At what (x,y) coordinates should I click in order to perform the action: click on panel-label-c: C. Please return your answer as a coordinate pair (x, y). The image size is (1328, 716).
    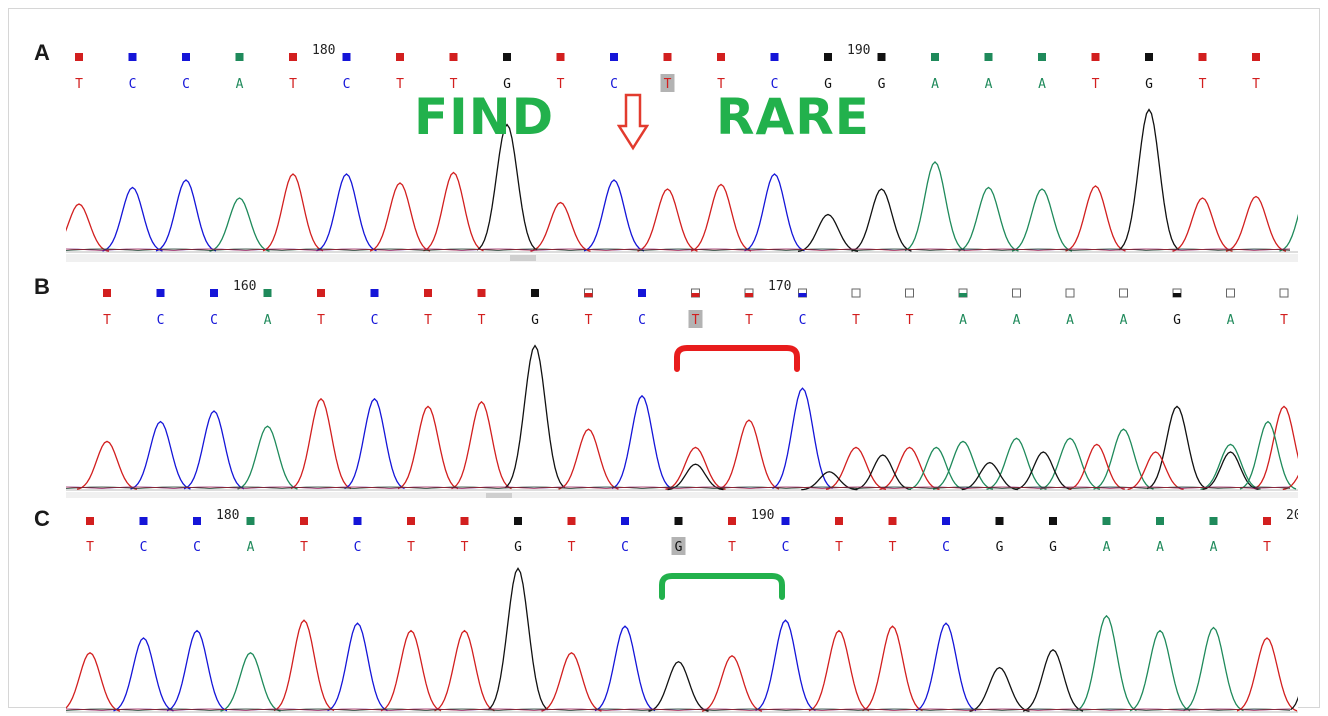
    Looking at the image, I should click on (42, 518).